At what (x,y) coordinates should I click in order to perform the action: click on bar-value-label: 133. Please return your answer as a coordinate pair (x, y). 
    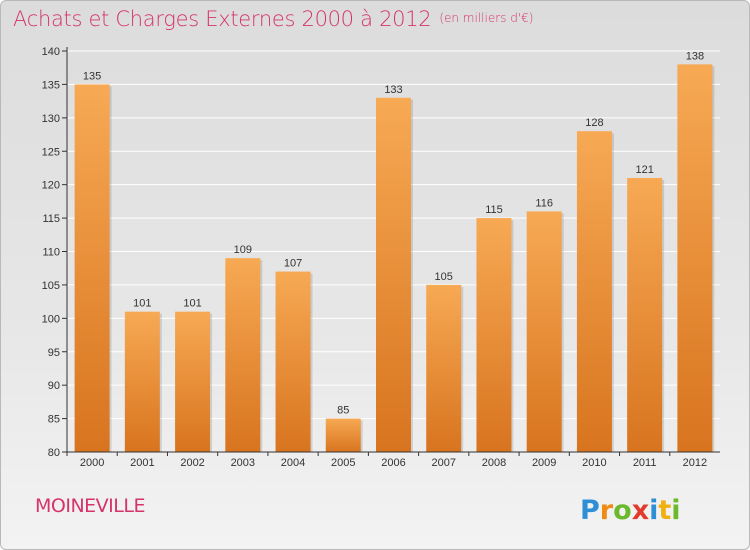
    Looking at the image, I should click on (393, 90).